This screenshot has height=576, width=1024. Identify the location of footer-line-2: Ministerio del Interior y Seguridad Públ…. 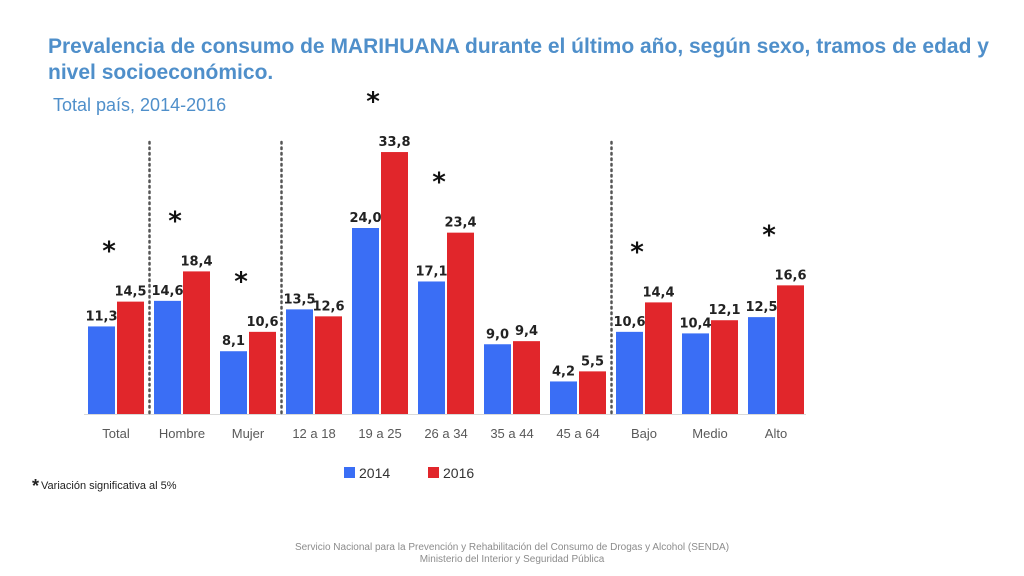
(512, 559).